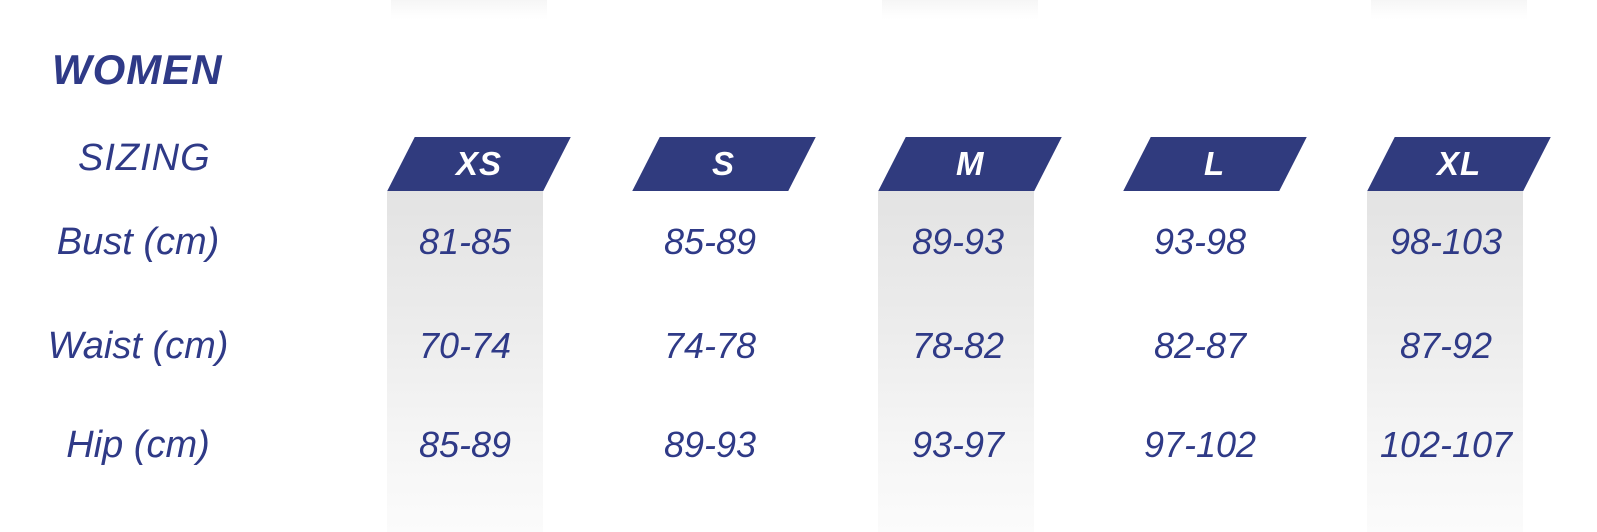 Image resolution: width=1597 pixels, height=532 pixels. What do you see at coordinates (465, 444) in the screenshot?
I see `cell-hip-xs: 85-89` at bounding box center [465, 444].